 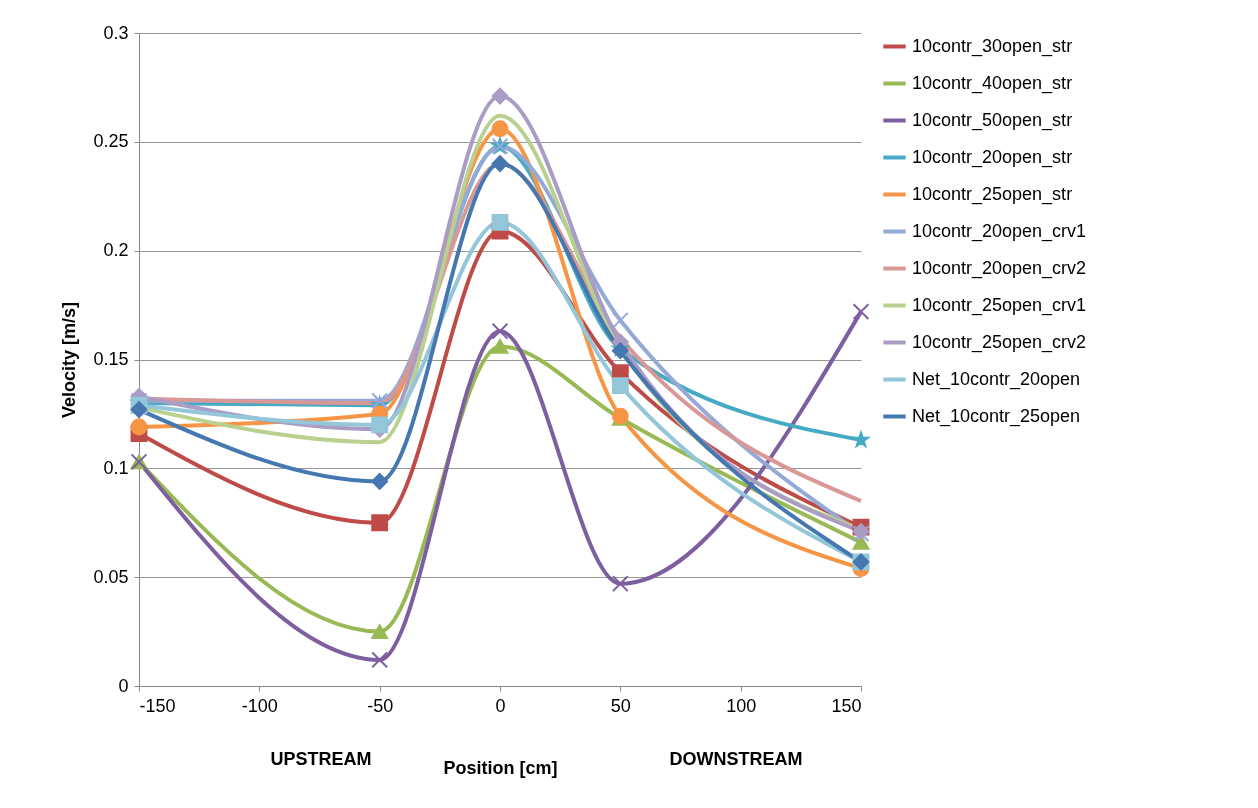 What do you see at coordinates (992, 157) in the screenshot?
I see `legend-label: 10contr_20open_str` at bounding box center [992, 157].